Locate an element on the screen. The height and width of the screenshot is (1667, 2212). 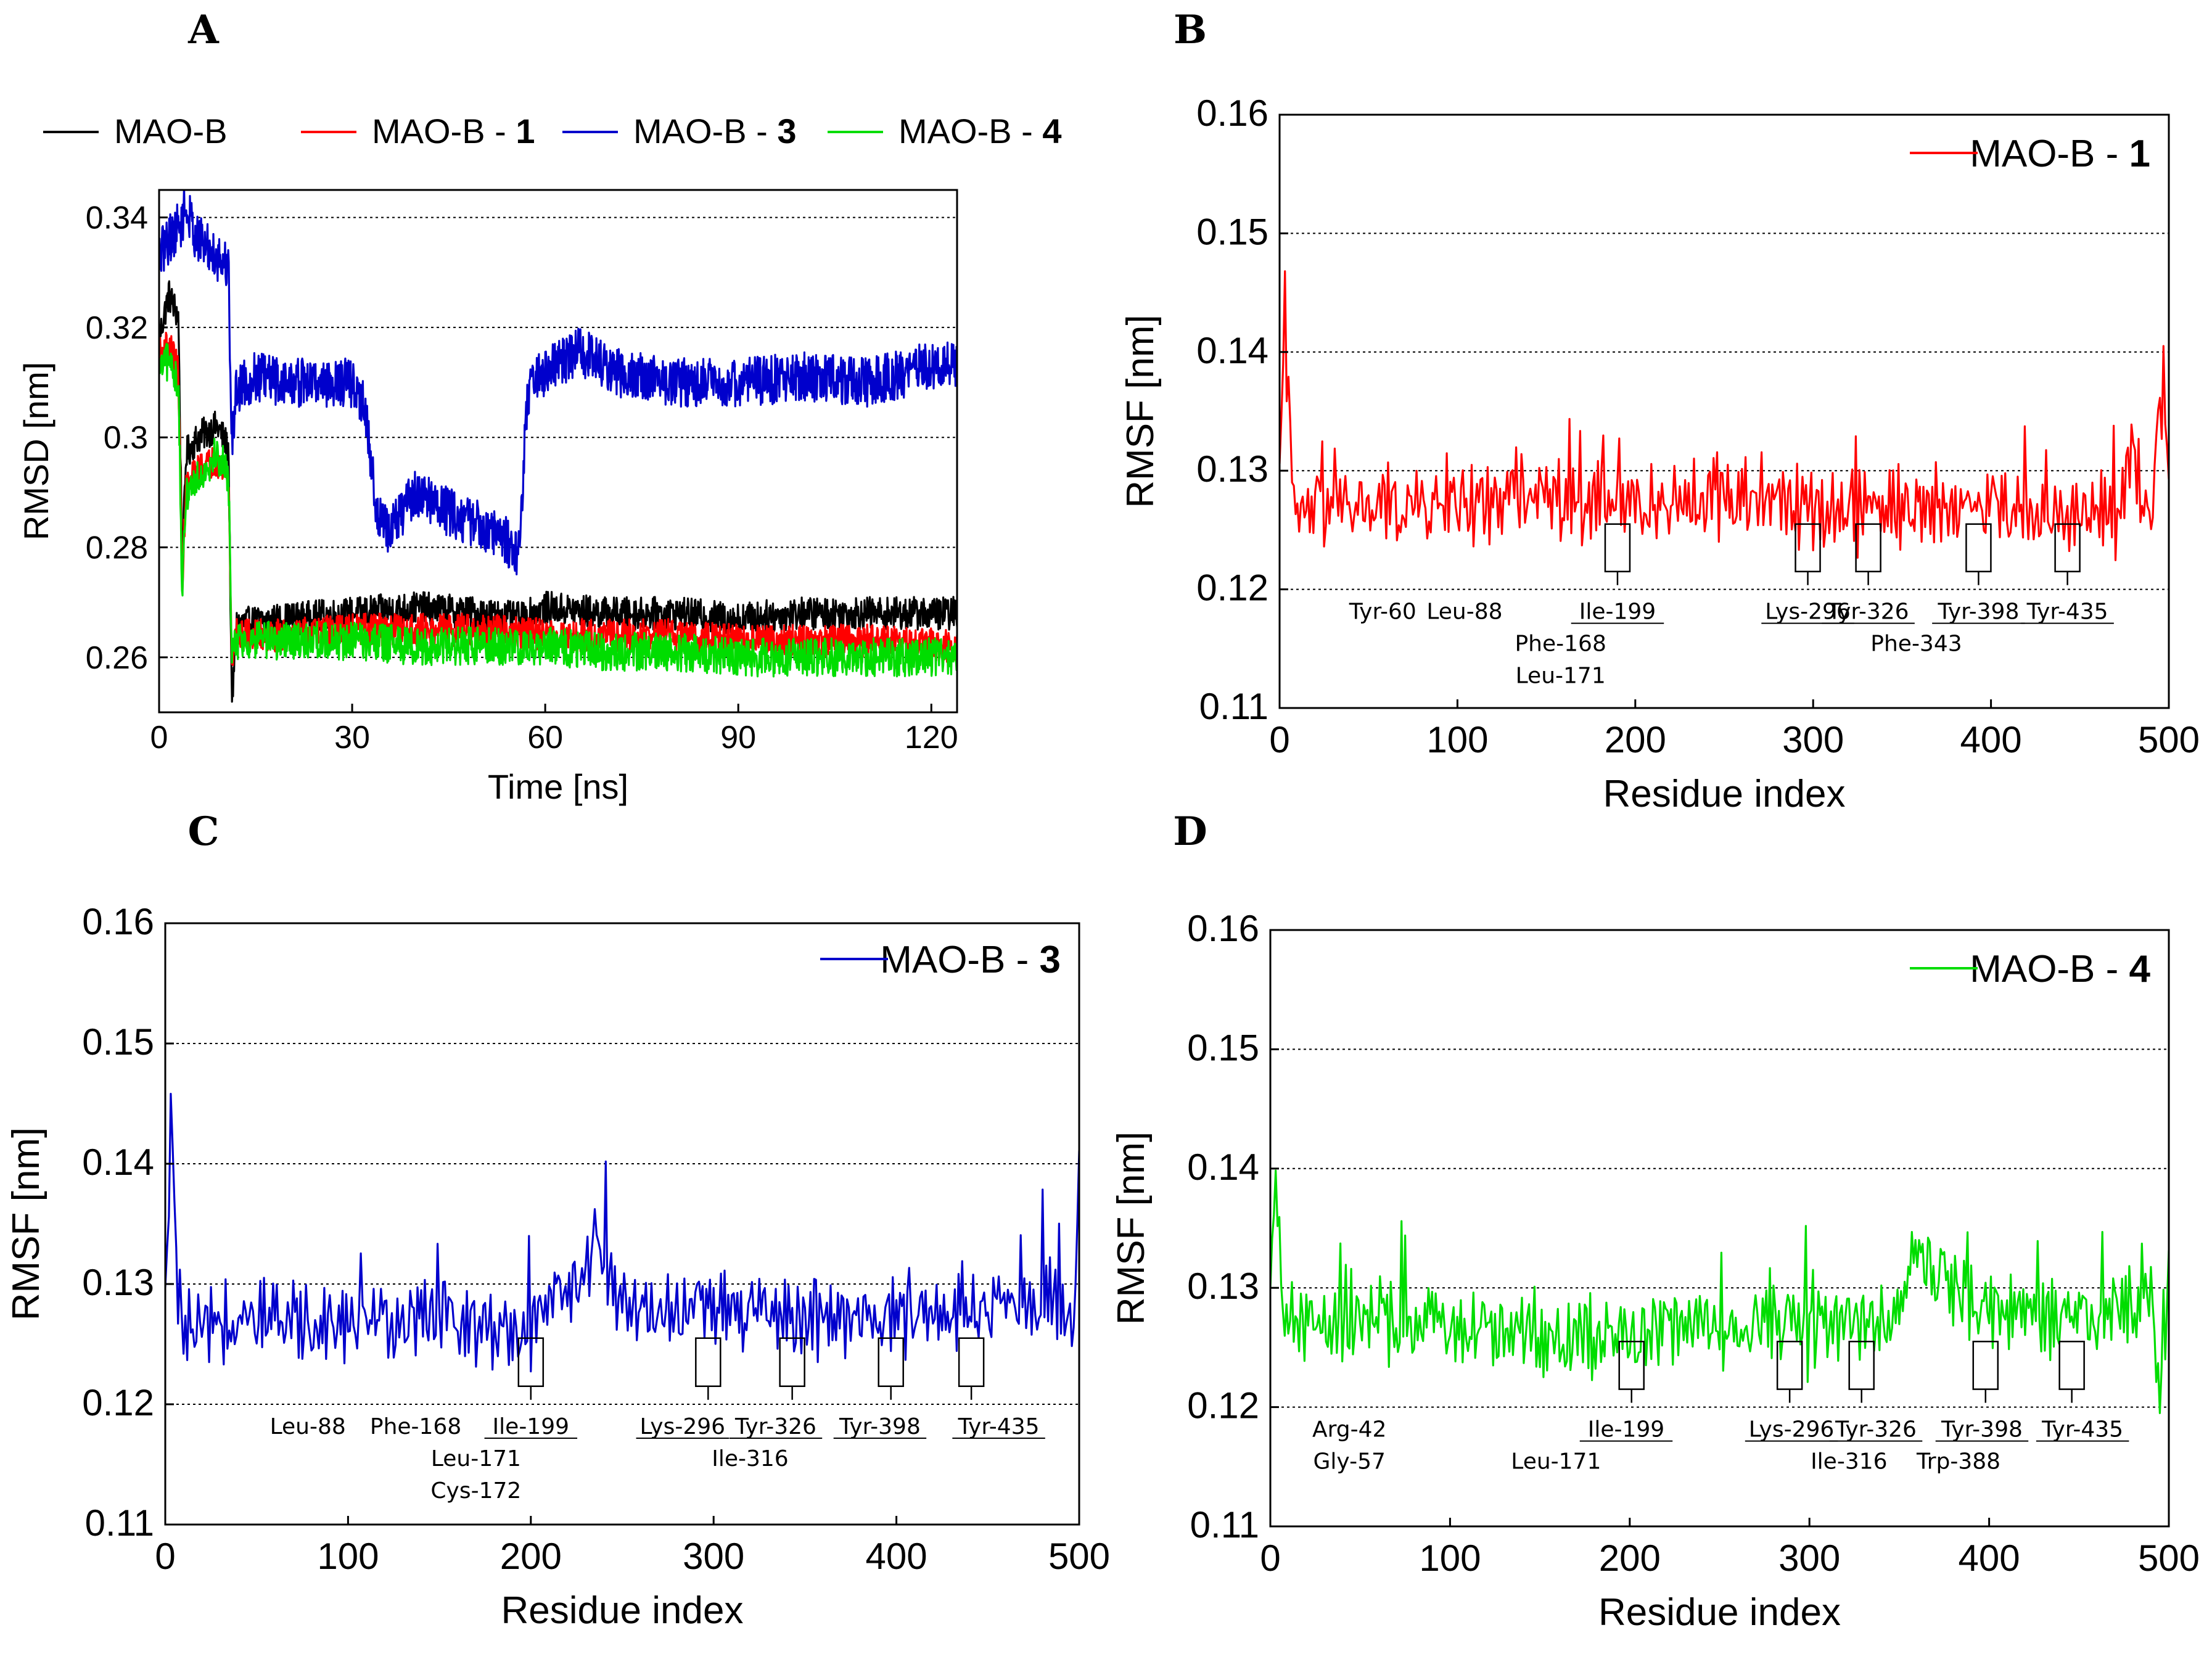
panel-label: C is located at coordinates (204, 832).